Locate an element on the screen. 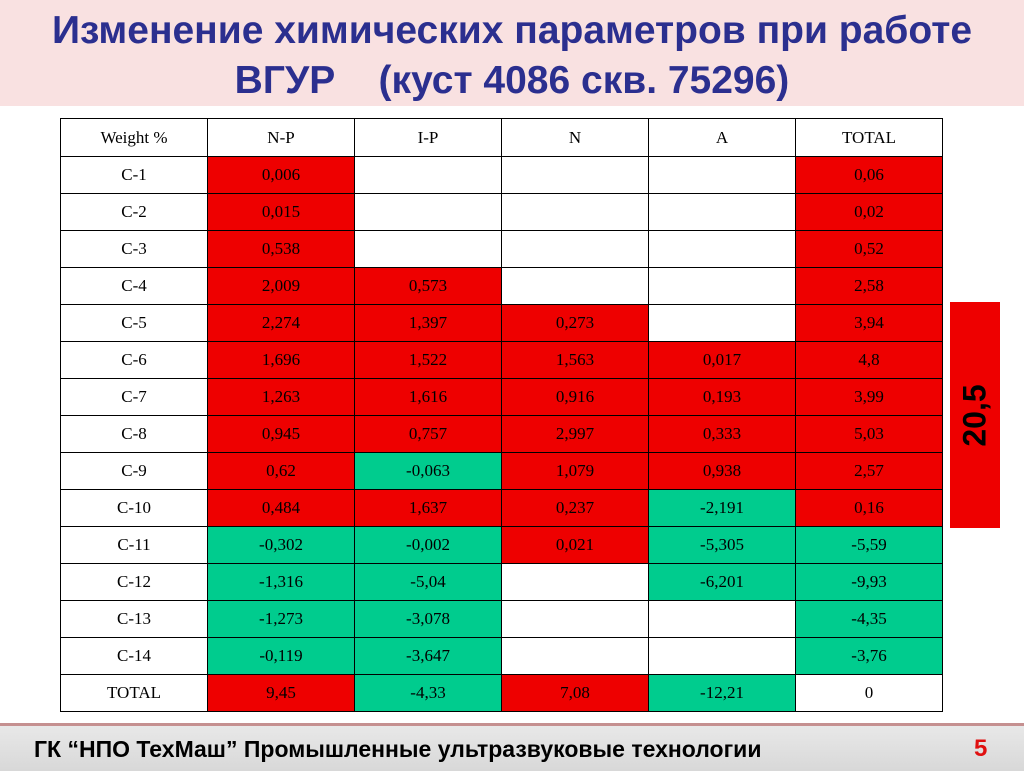  table-cell: 1,079 is located at coordinates (575, 471).